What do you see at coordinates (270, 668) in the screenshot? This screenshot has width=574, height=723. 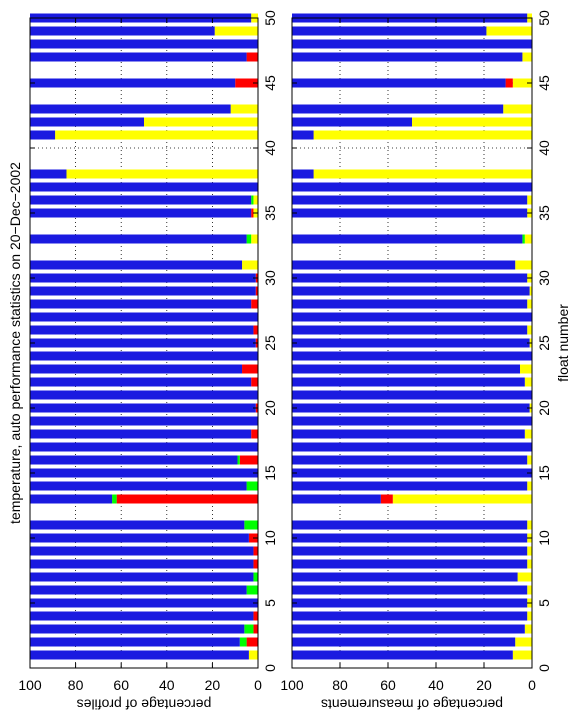 I see `x-tick-label: 0` at bounding box center [270, 668].